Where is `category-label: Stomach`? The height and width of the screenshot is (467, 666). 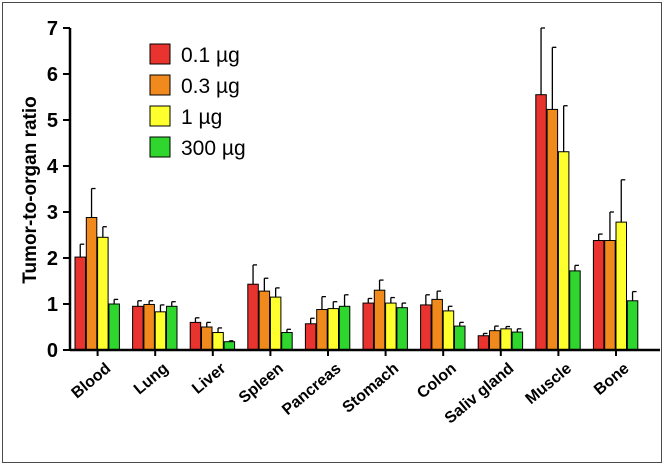
category-label: Stomach is located at coordinates (370, 388).